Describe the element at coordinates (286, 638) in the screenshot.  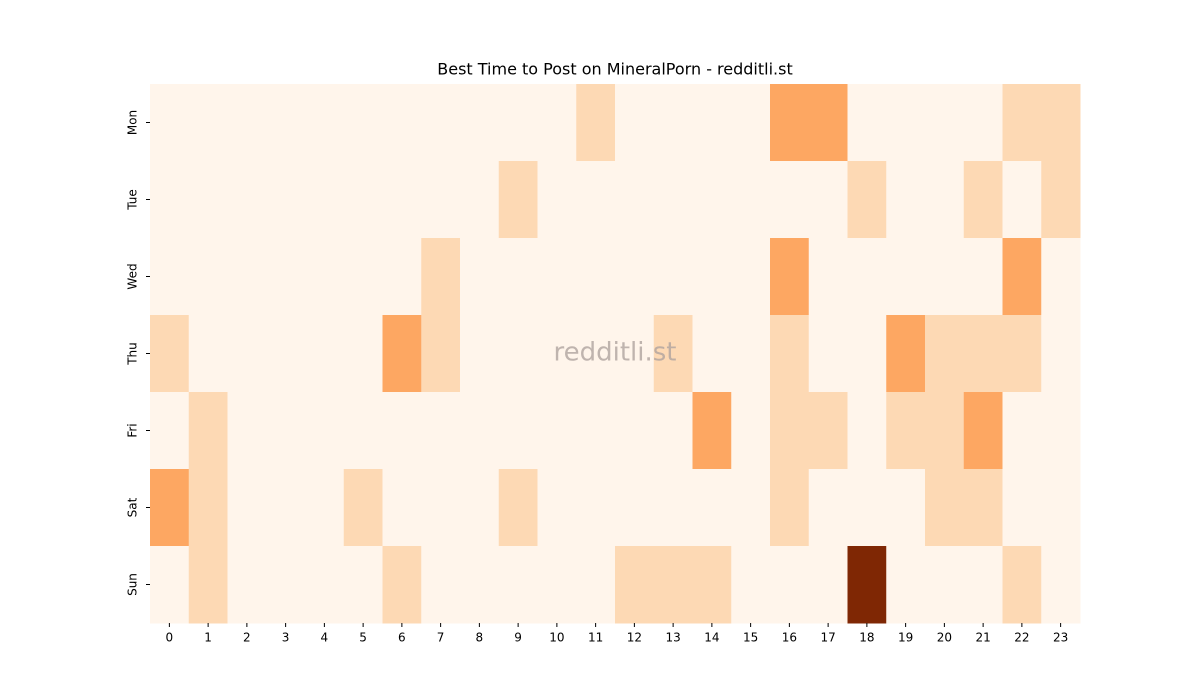
I see `x-tick-label: 3` at that location.